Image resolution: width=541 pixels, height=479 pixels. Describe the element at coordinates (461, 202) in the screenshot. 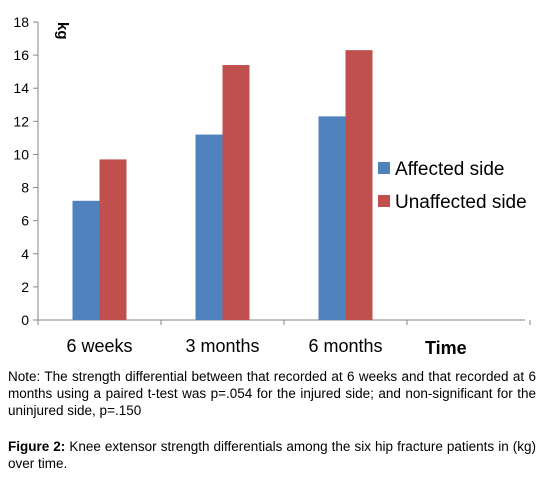

I see `legend-label: Unaffected side` at that location.